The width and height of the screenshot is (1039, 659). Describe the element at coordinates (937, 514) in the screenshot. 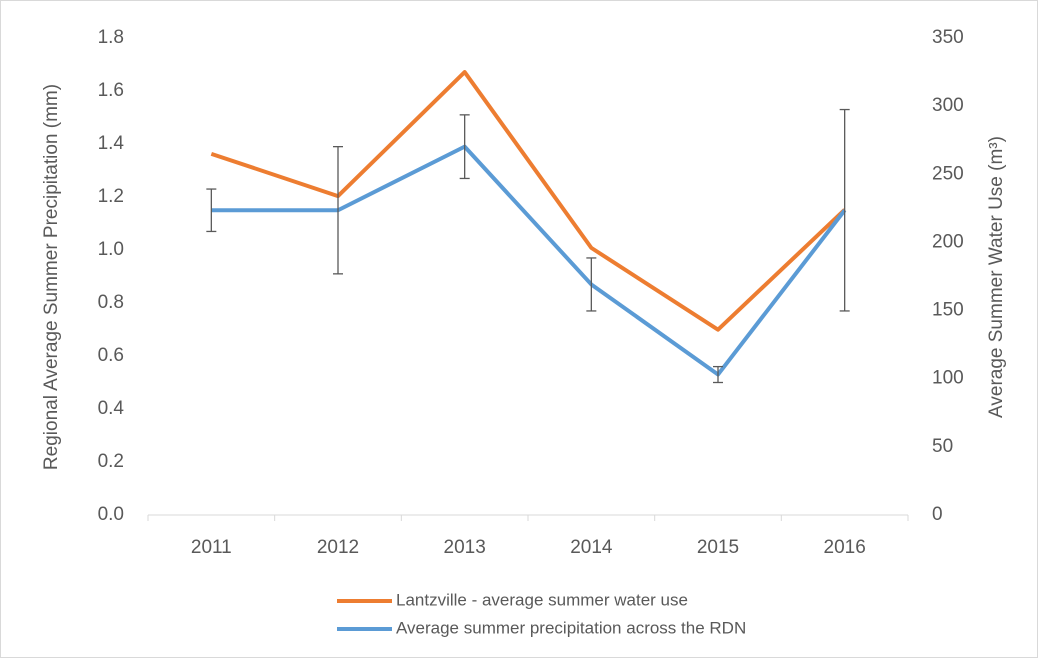

I see `y2-tick-label: 0` at that location.